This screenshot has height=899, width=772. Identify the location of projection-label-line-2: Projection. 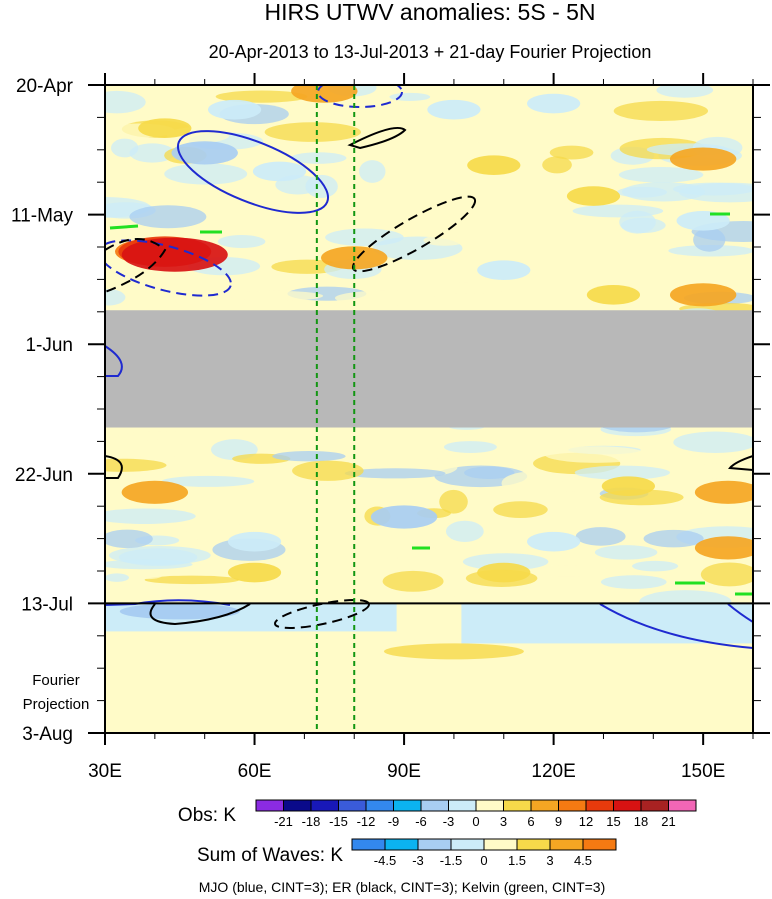
(56, 704).